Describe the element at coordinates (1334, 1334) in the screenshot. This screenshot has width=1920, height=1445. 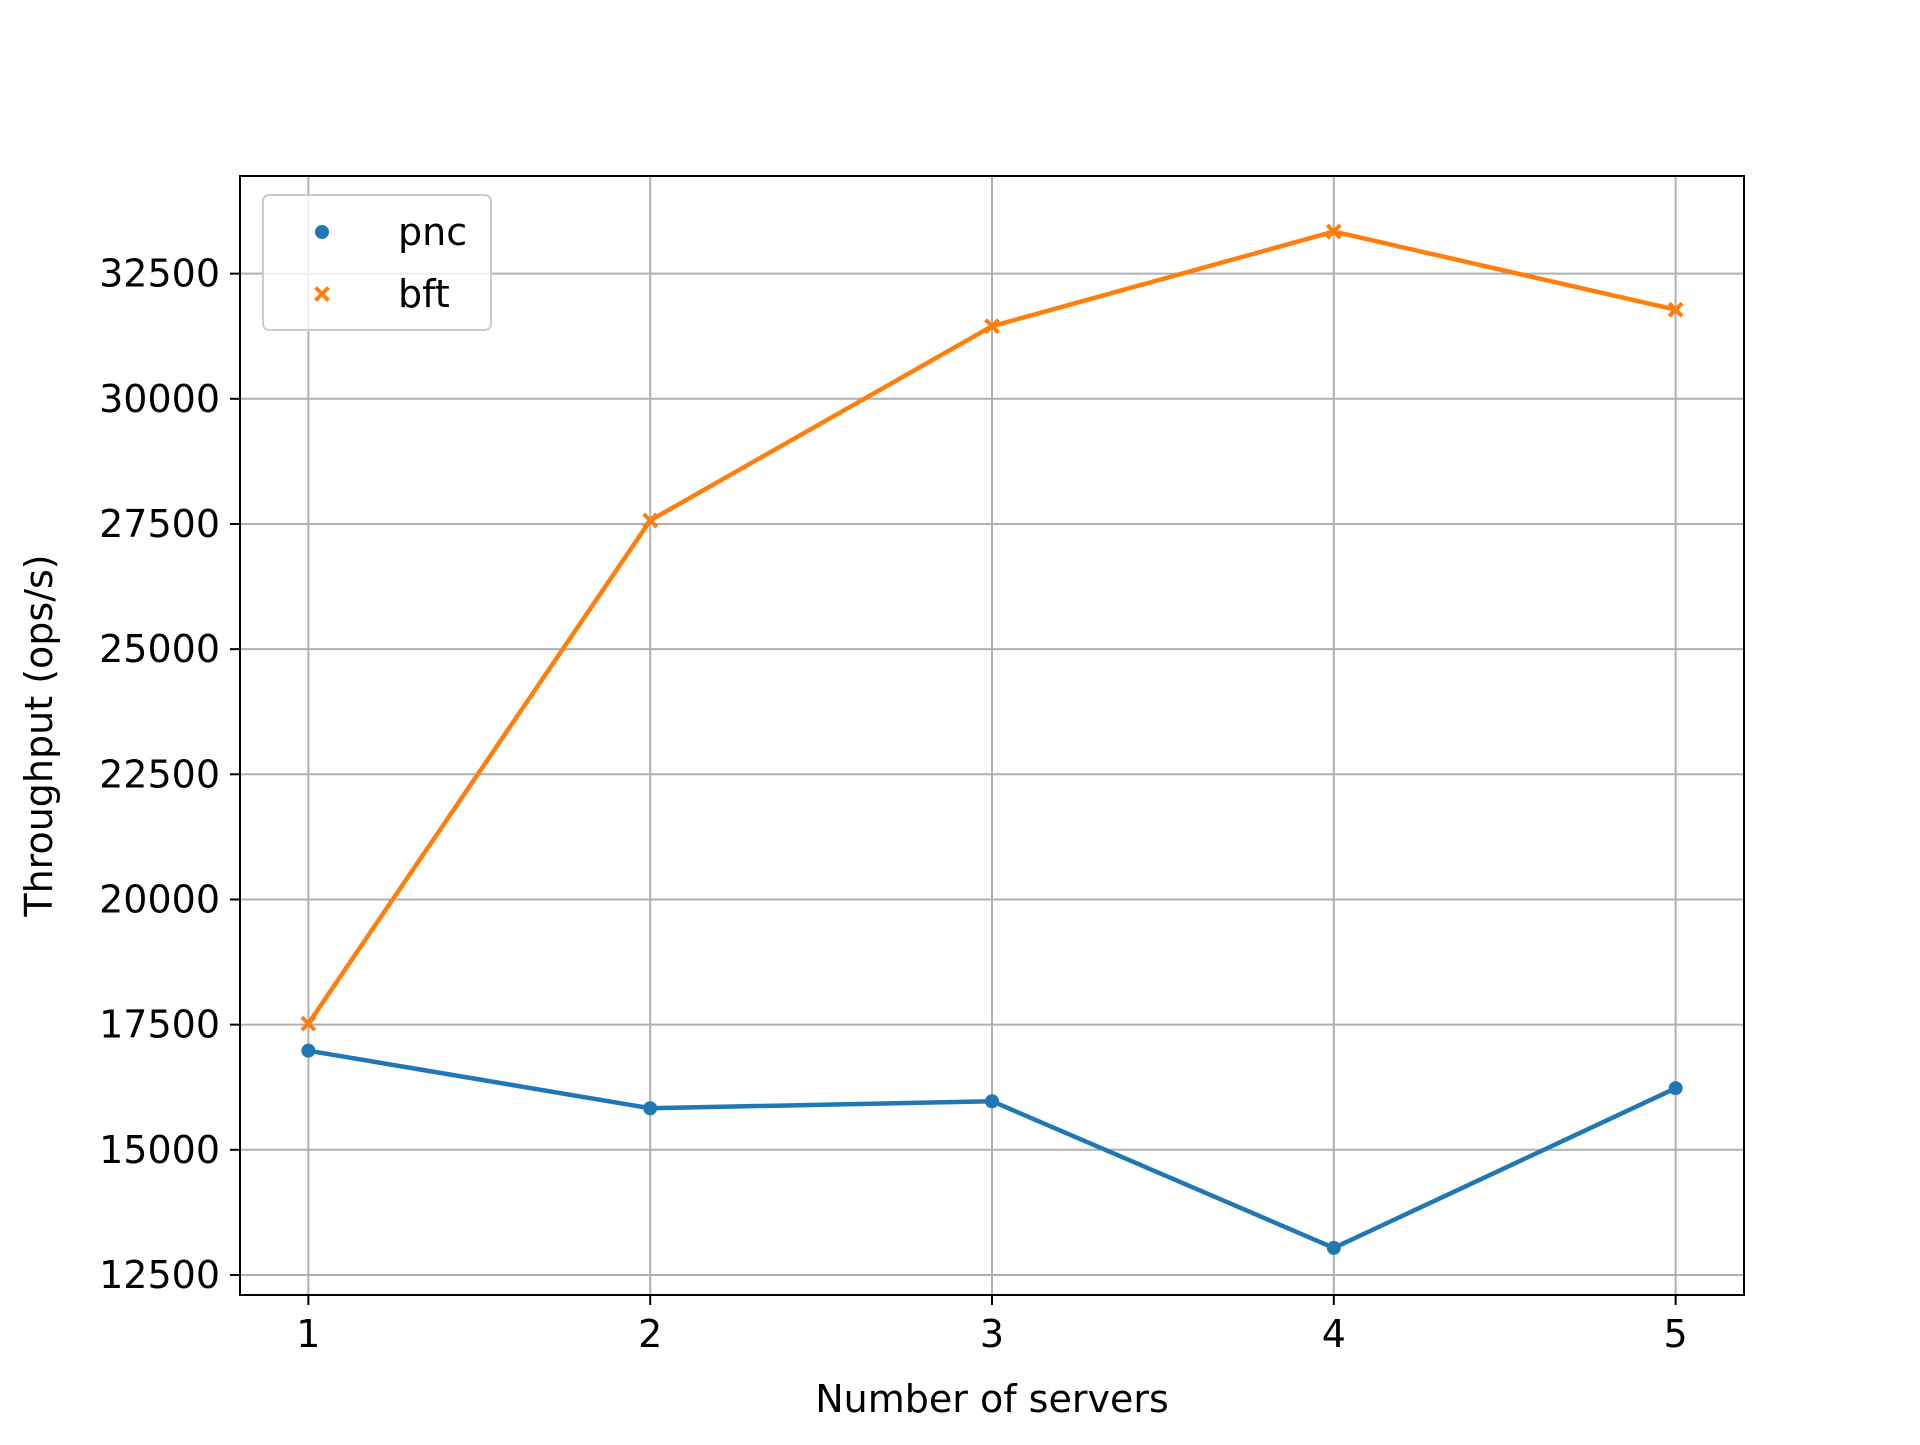
I see `x-tick-label: 4` at that location.